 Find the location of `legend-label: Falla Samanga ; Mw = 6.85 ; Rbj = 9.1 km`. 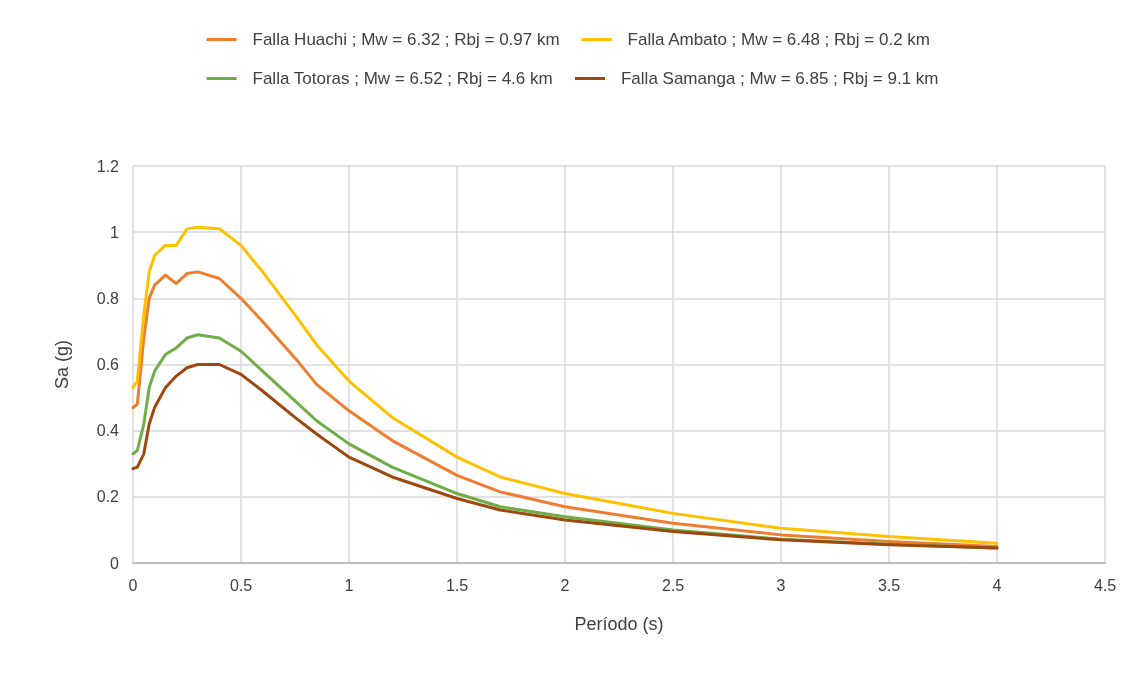

legend-label: Falla Samanga ; Mw = 6.85 ; Rbj = 9.1 km is located at coordinates (779, 78).